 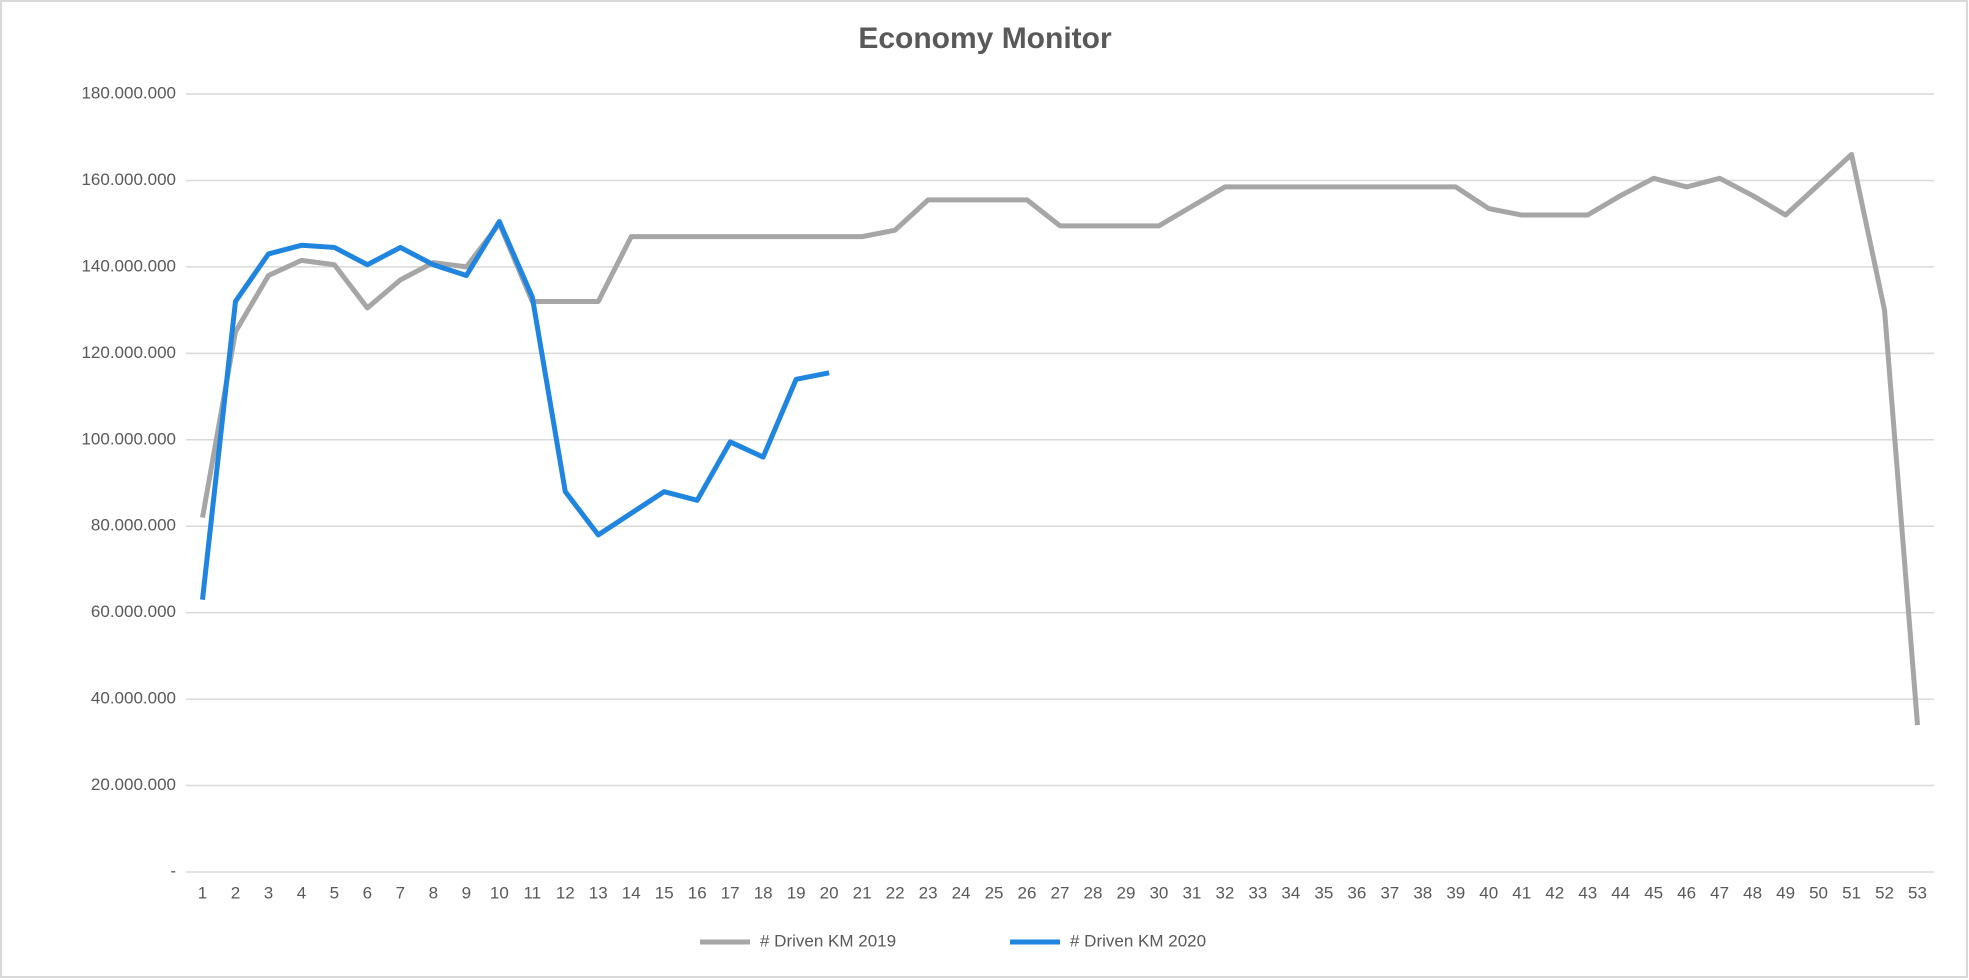 I want to click on x-tick-label: 32, so click(x=1224, y=892).